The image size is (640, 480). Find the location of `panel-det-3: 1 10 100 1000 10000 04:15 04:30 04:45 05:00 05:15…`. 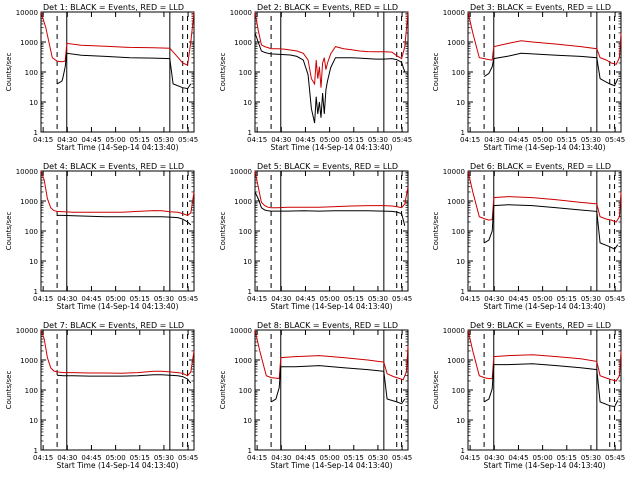

panel-det-3: 1 10 100 1000 10000 04:15 04:30 04:45 05:00 05:15… is located at coordinates (528, 77).